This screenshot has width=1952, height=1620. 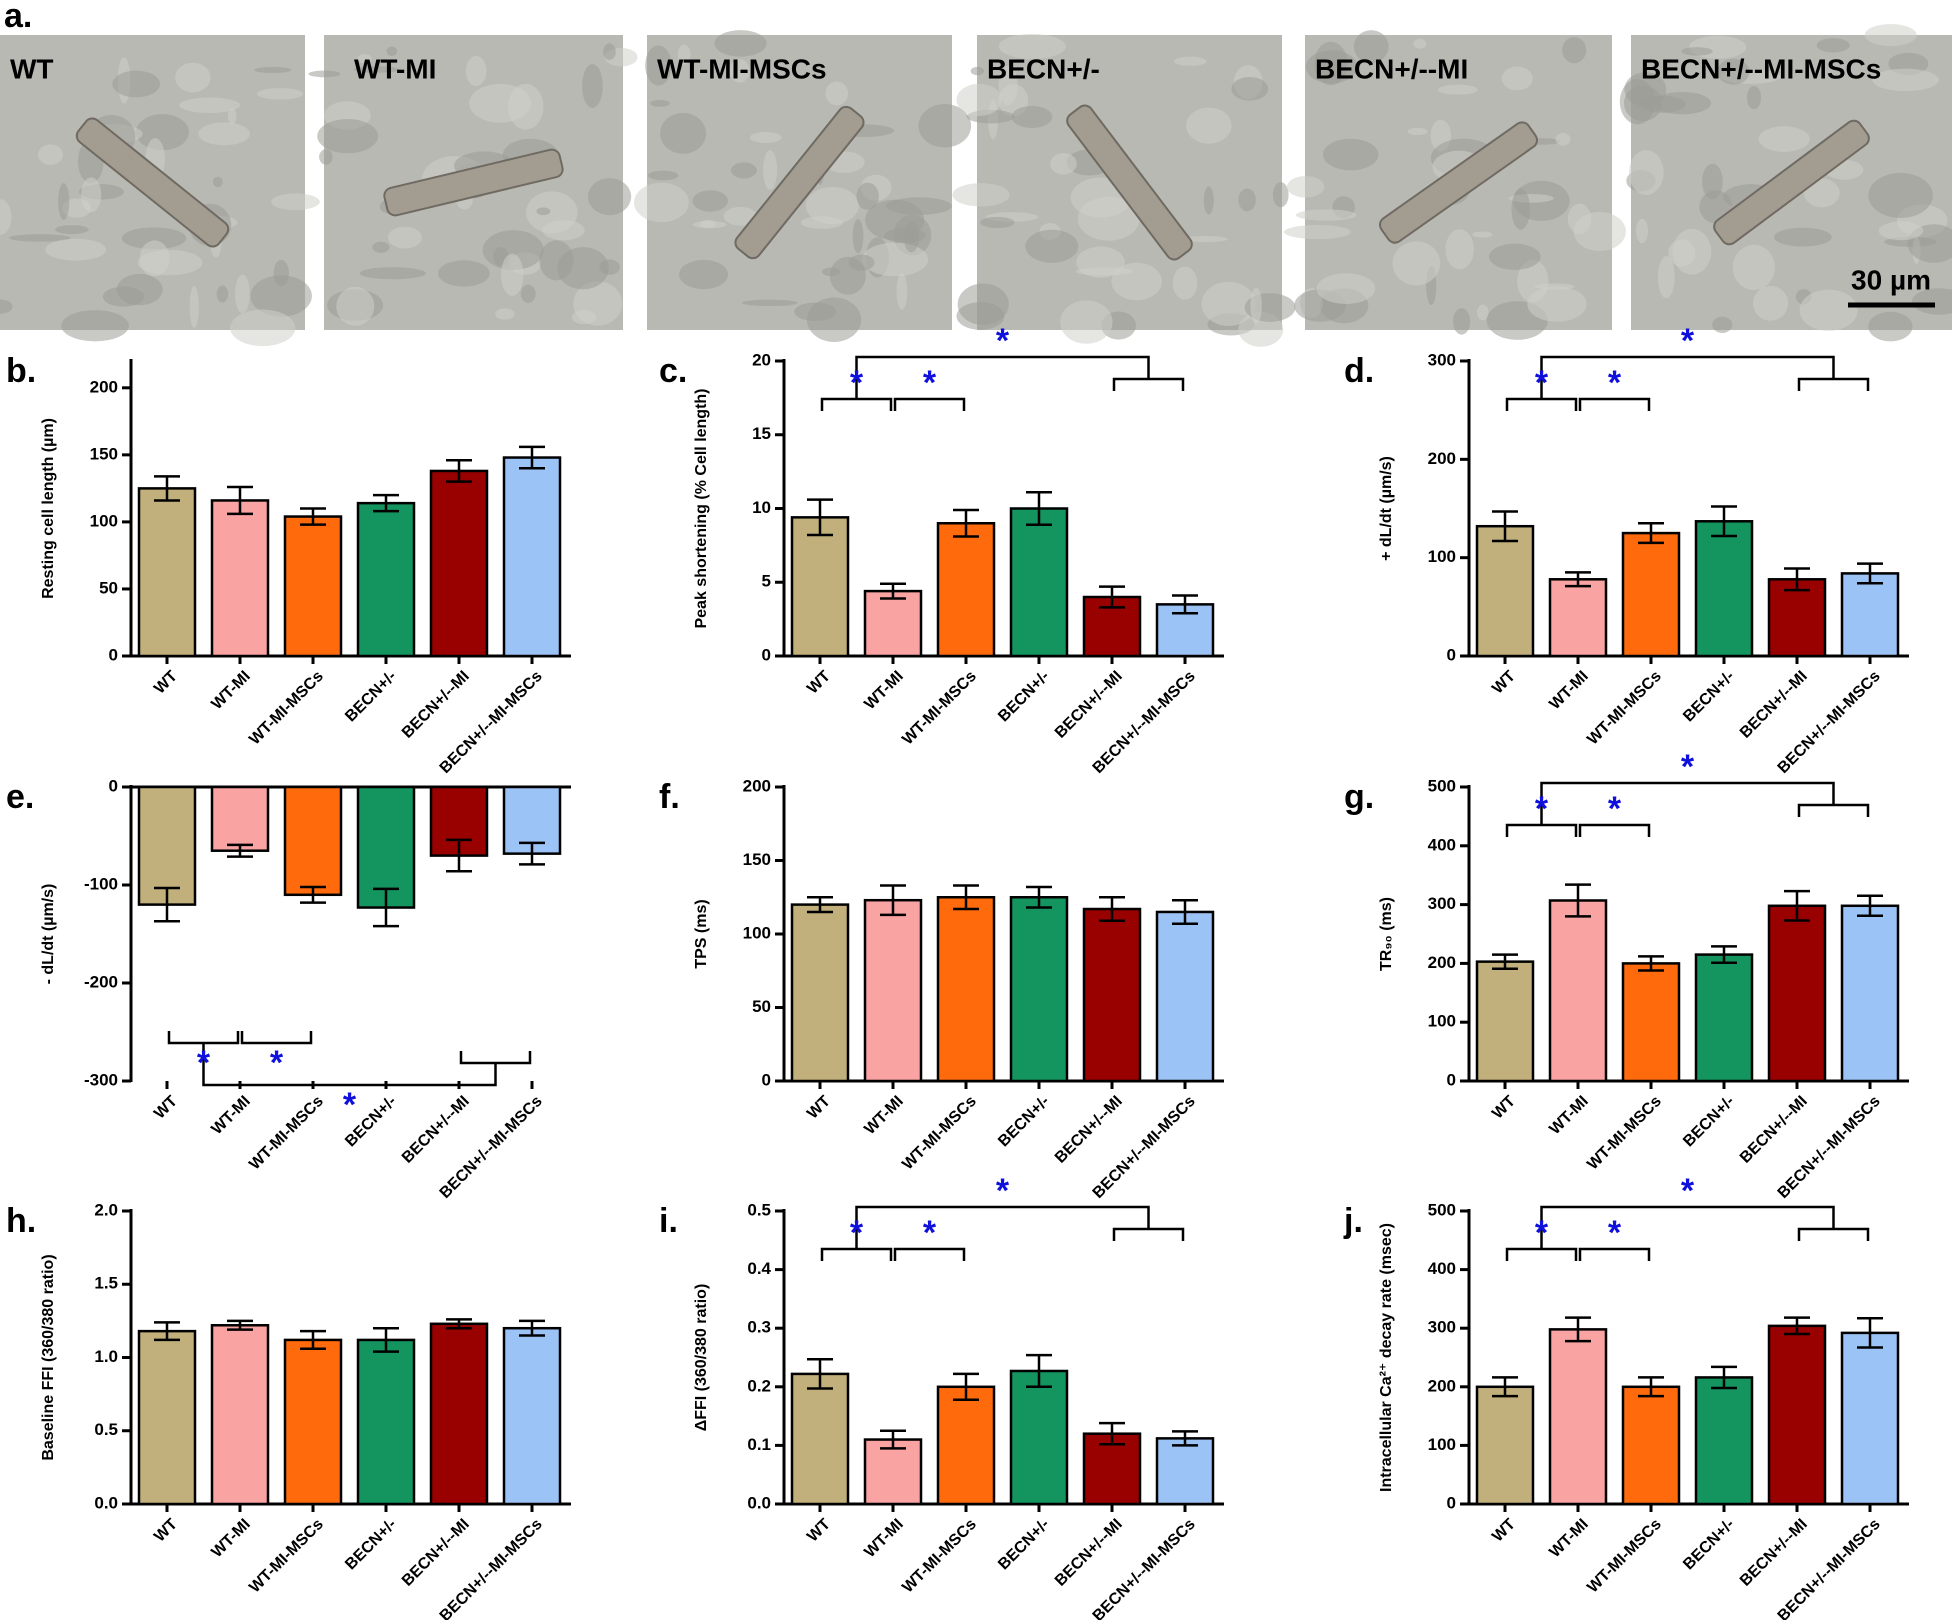 I want to click on cardiomyocyte, so click(x=1129, y=182).